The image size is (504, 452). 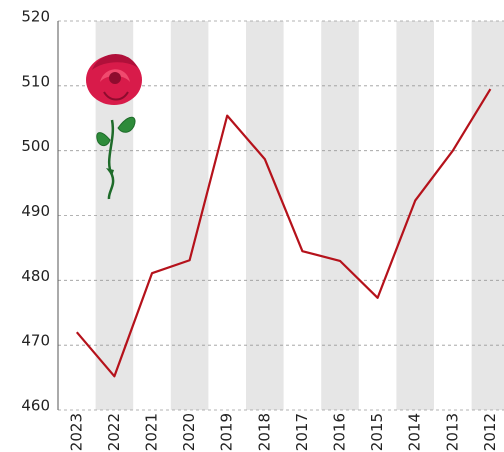 What do you see at coordinates (76, 432) in the screenshot?
I see `x-tick-label: 2023` at bounding box center [76, 432].